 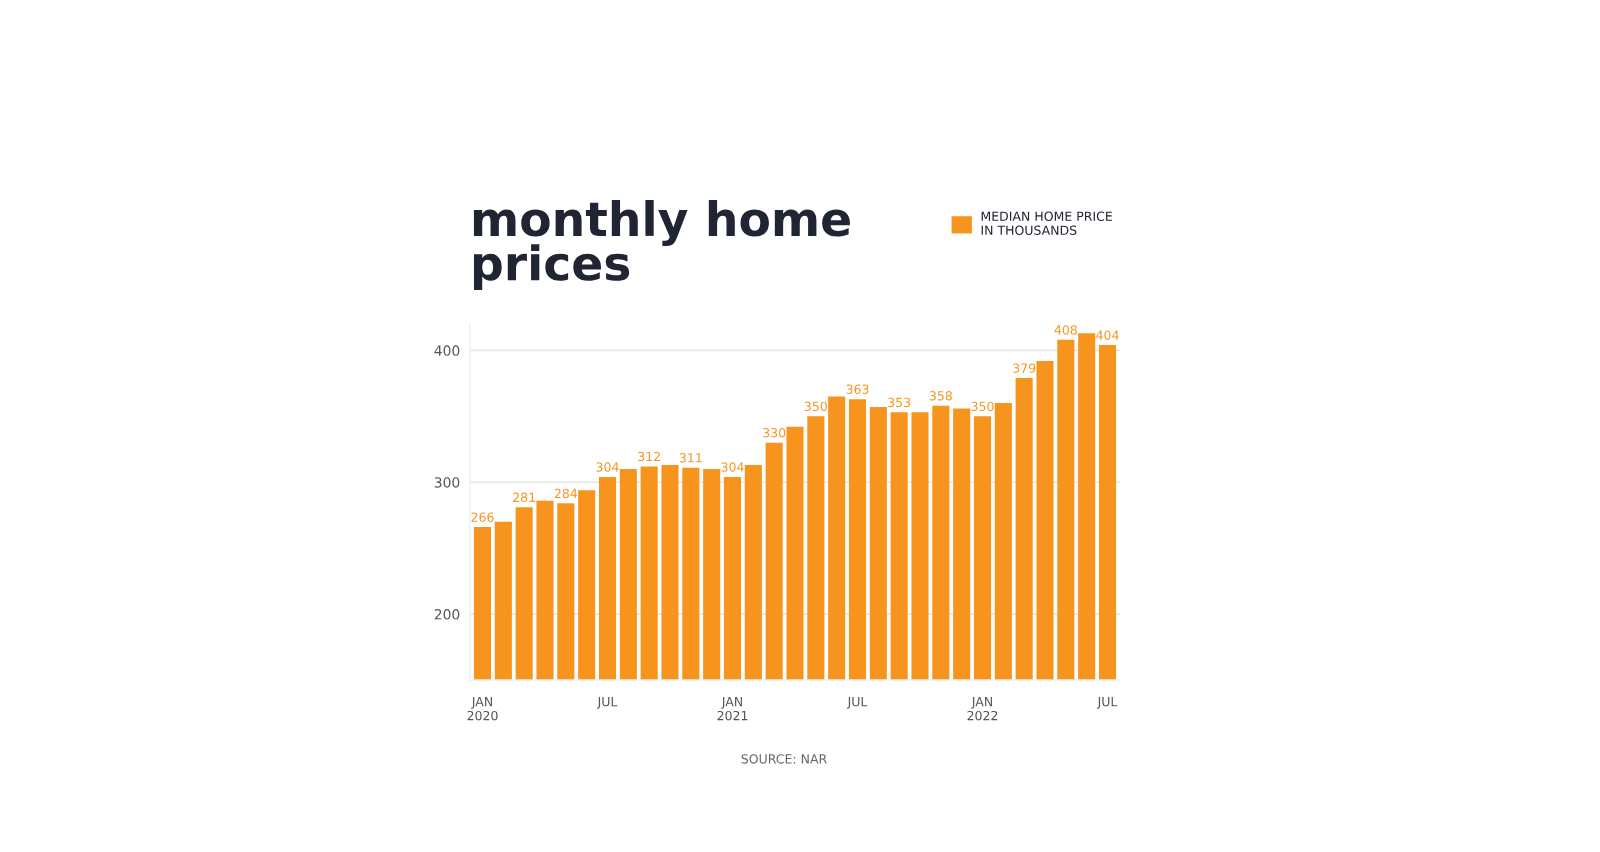 What do you see at coordinates (661, 245) in the screenshot?
I see `chart-title: monthly home prices` at bounding box center [661, 245].